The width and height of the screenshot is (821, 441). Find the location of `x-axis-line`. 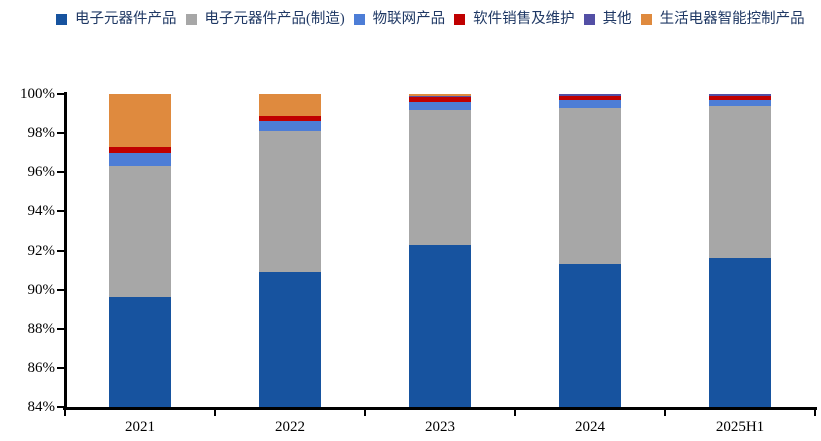

x-axis-line is located at coordinates (440, 408).